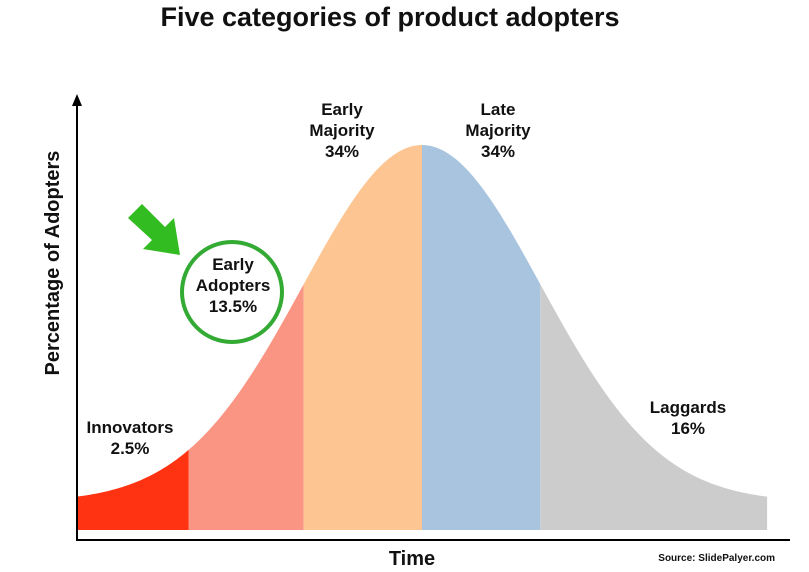  I want to click on source: Source: SlidePalyer.com, so click(716, 558).